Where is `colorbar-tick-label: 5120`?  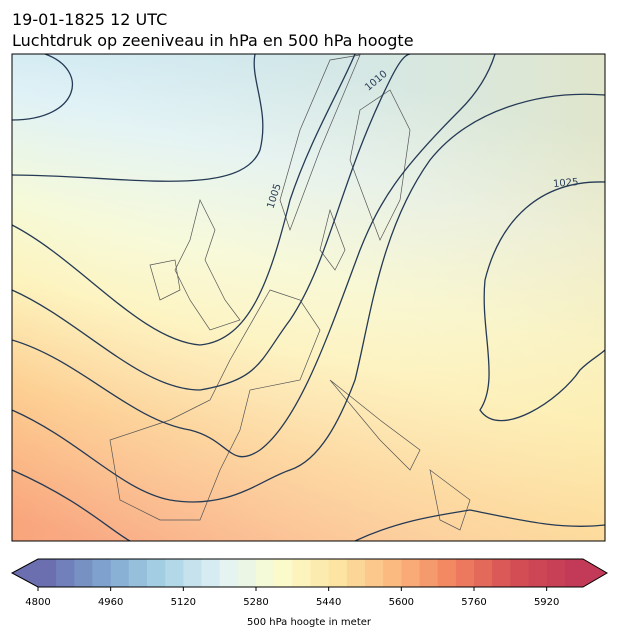 colorbar-tick-label: 5120 is located at coordinates (183, 602).